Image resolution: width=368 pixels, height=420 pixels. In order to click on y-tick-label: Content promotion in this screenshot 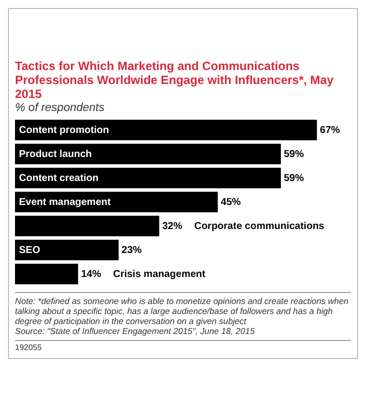, I will do `click(64, 130)`.